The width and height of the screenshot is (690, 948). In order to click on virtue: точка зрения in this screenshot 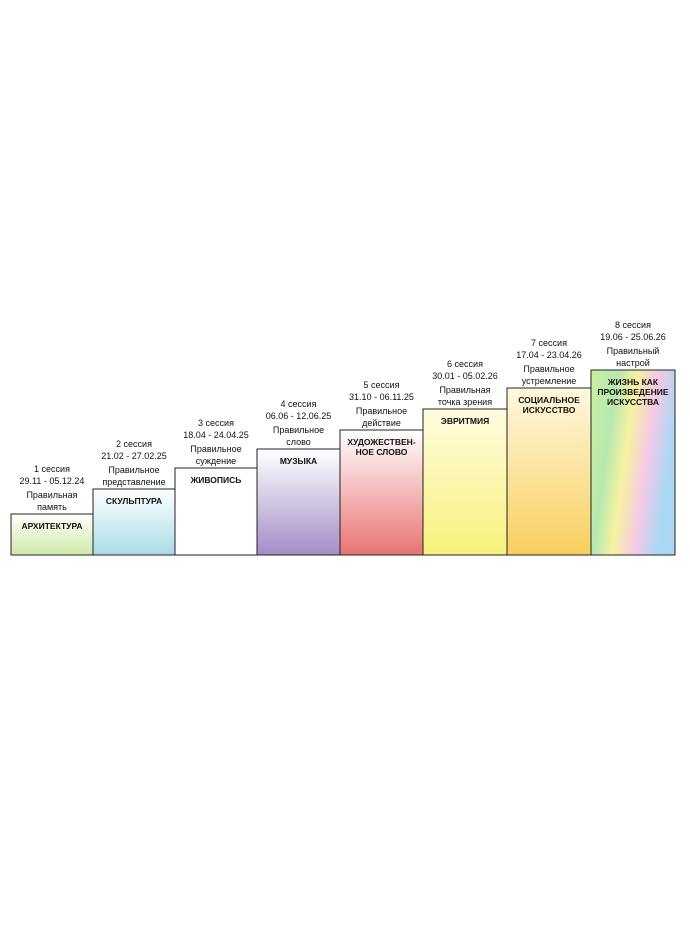, I will do `click(465, 402)`.